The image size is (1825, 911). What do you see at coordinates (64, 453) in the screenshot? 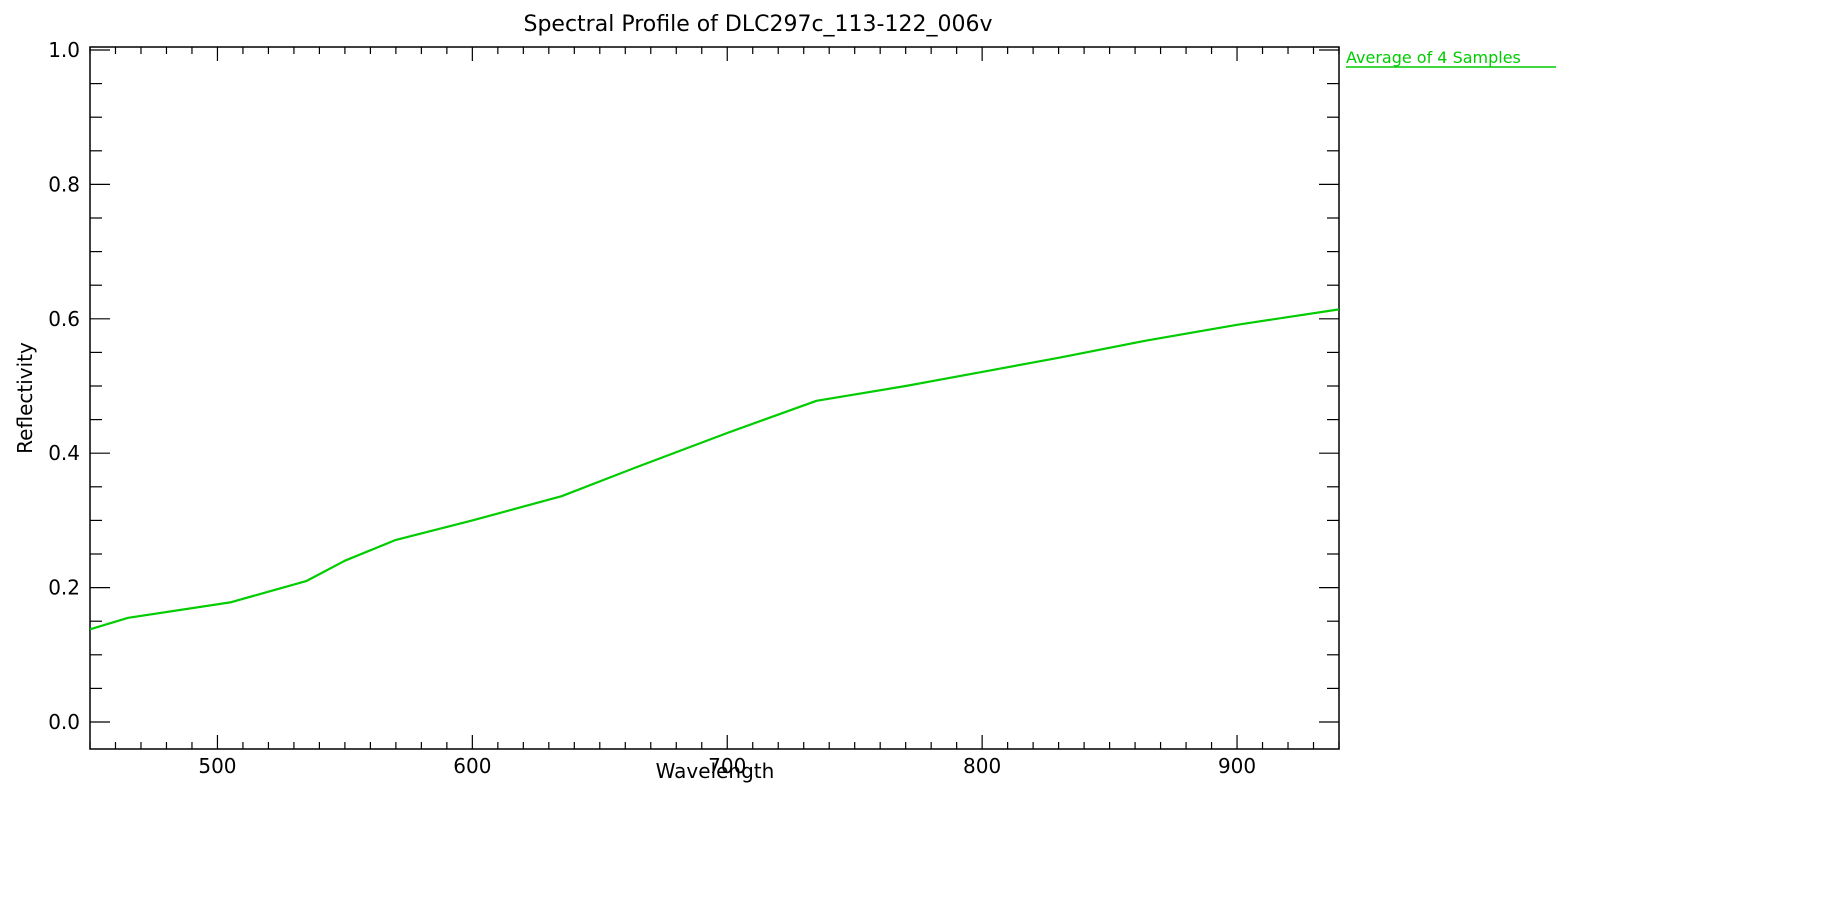
I see `y-tick-label: 0.4` at bounding box center [64, 453].